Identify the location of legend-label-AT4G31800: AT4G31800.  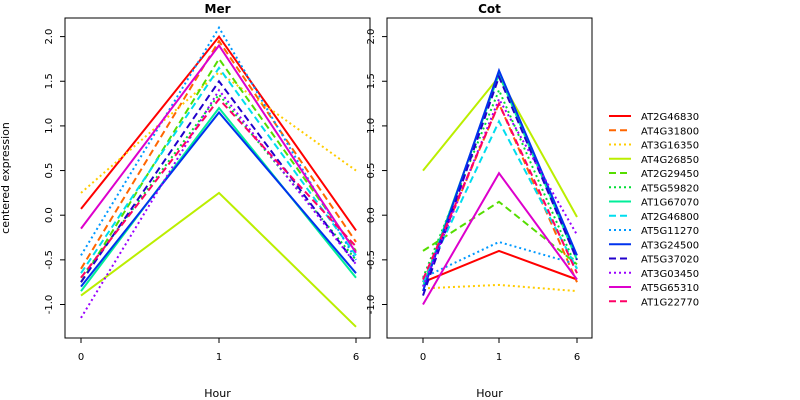
(670, 131).